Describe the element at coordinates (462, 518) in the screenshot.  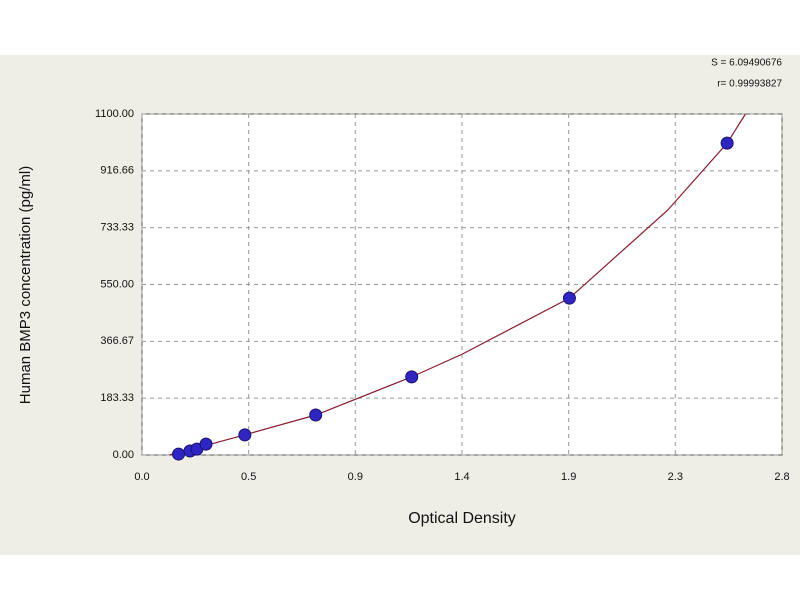
I see `x-axis-label: Optical Density` at that location.